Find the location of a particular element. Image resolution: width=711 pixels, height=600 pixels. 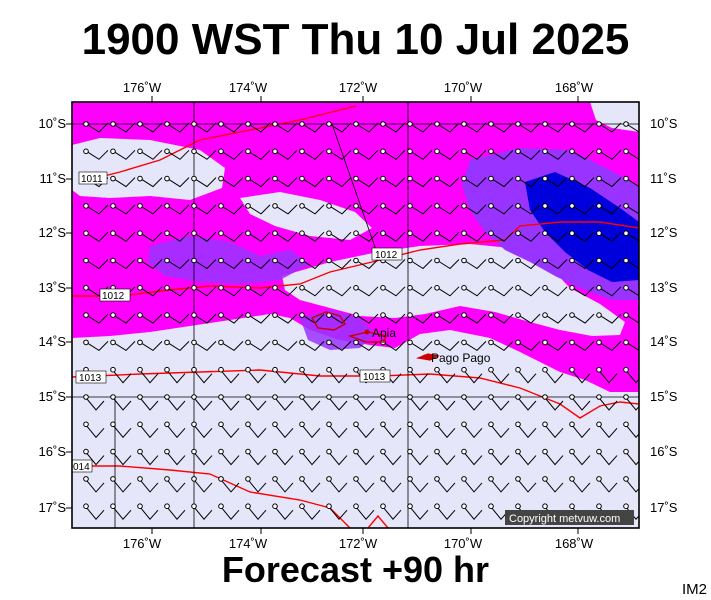

lon-label-170w-bottom: 170˚W is located at coordinates (463, 543).